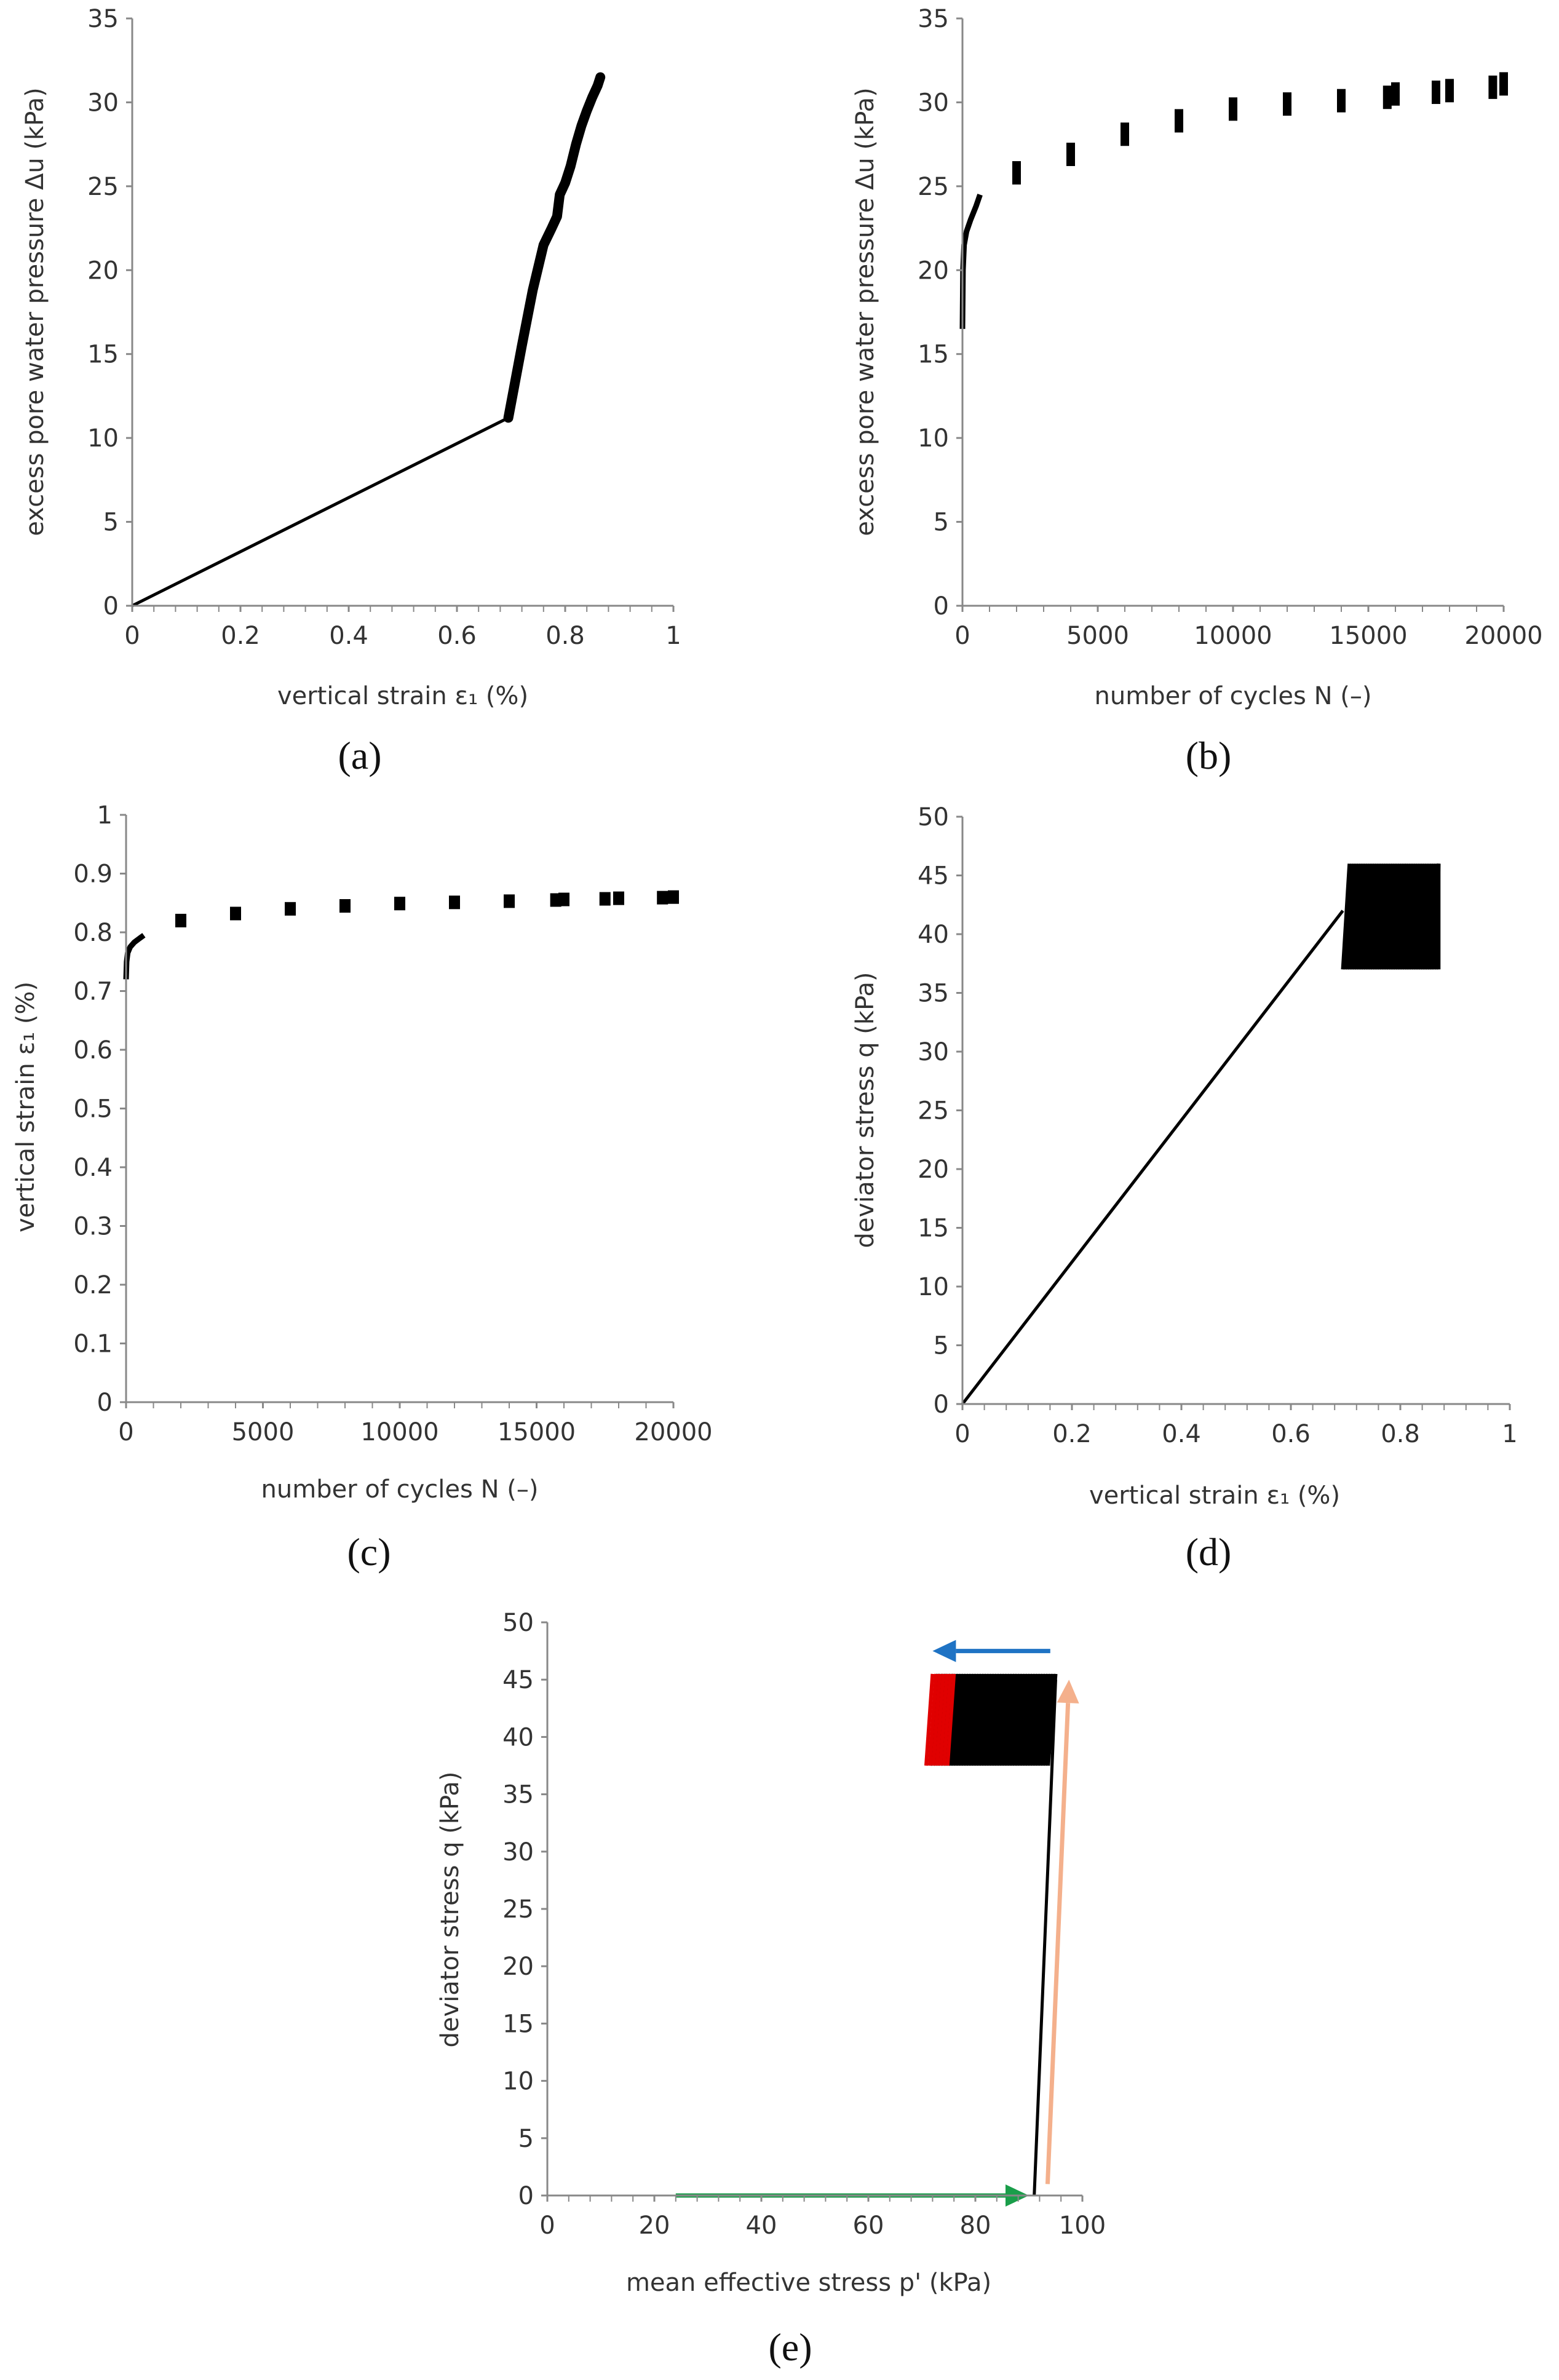  Describe the element at coordinates (654, 2225) in the screenshot. I see `x-tick-label: 20` at that location.